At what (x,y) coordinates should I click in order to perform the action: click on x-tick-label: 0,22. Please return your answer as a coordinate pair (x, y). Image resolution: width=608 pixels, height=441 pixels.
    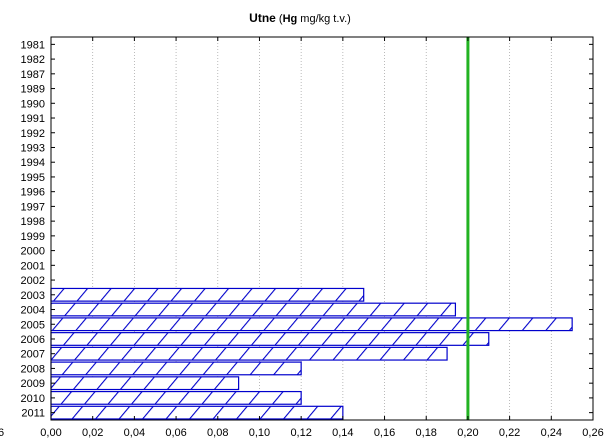
    Looking at the image, I should click on (509, 433).